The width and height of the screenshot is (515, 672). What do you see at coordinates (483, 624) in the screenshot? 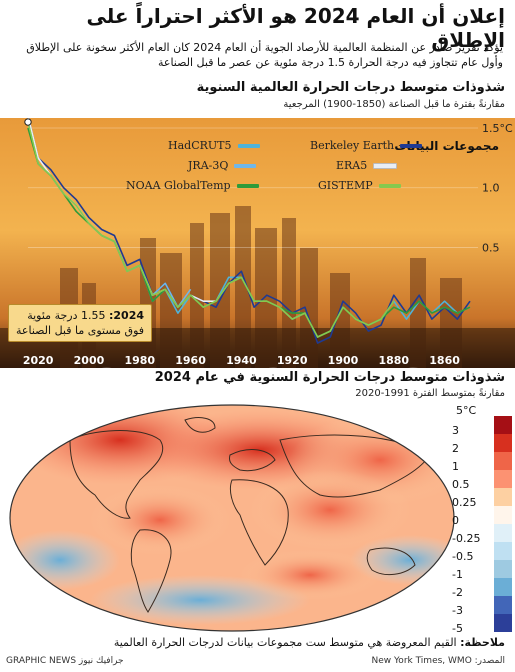
I see `scale-step: -5` at bounding box center [483, 624].